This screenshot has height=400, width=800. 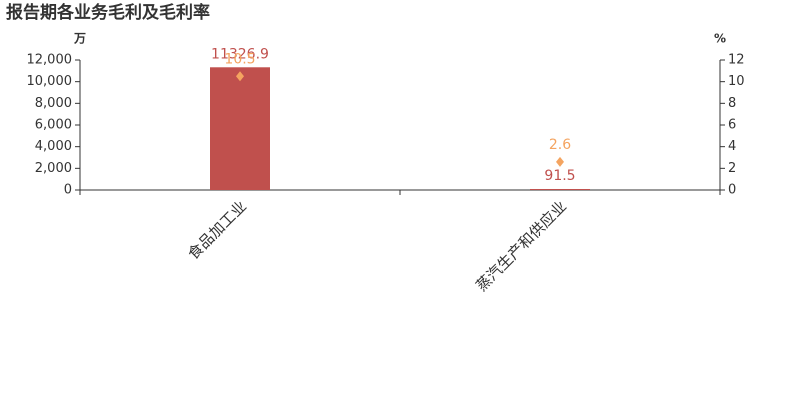 I want to click on point-value-label: 10.5, so click(x=239, y=59).